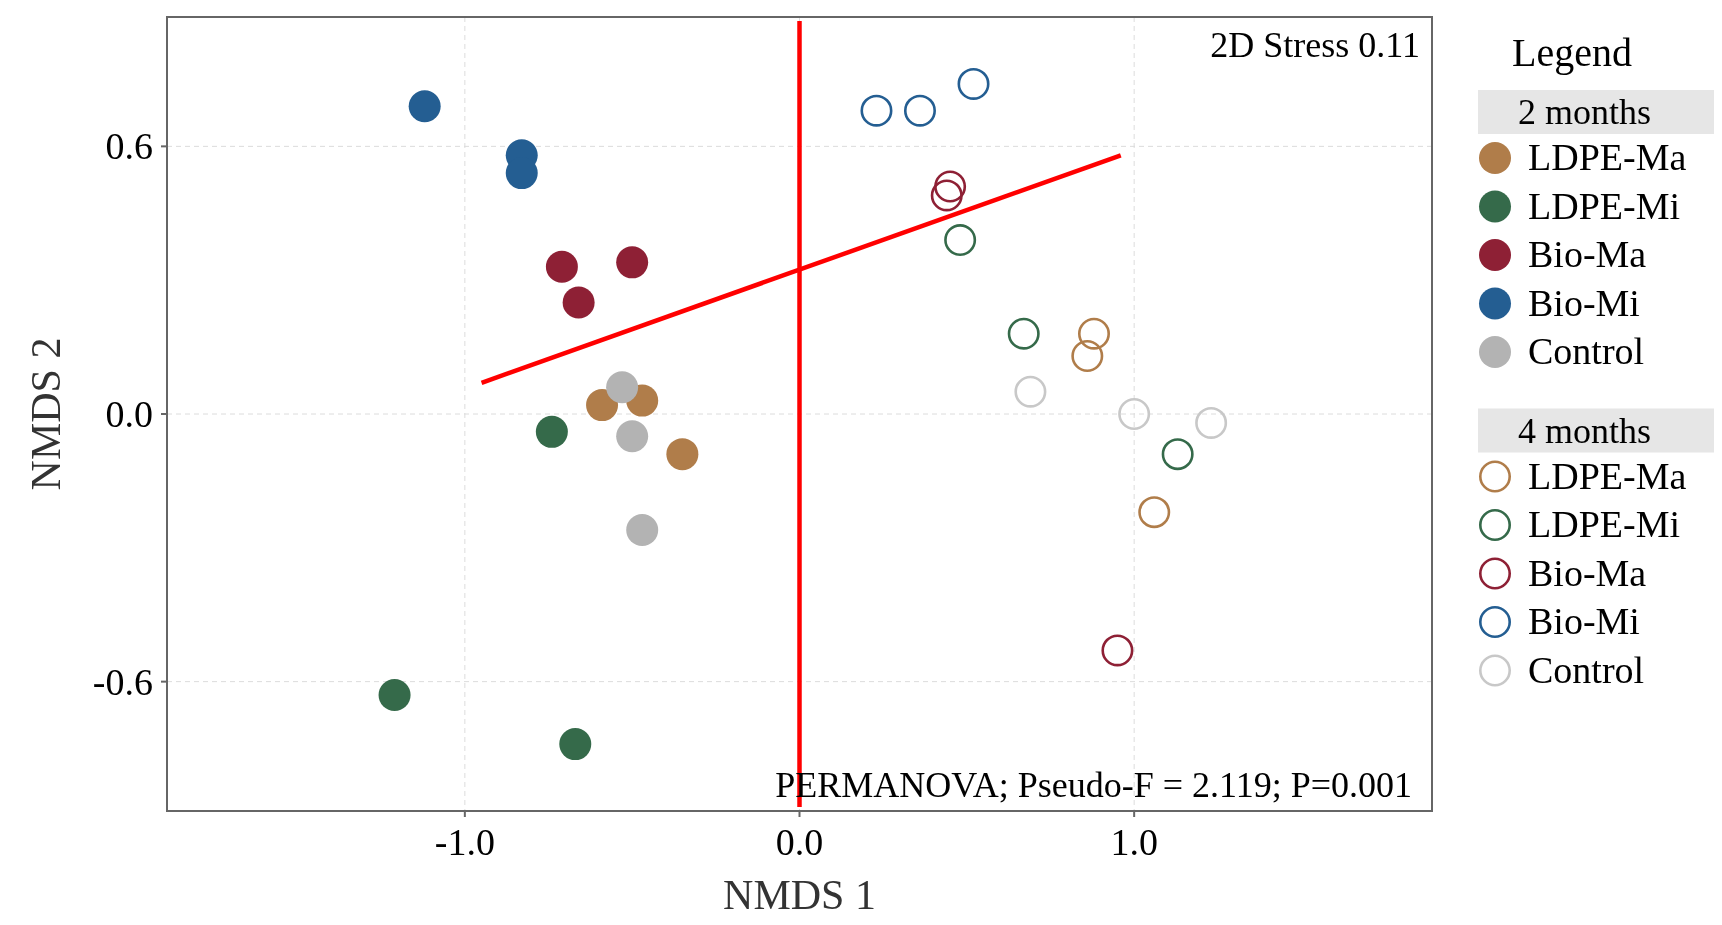  I want to click on y-axis-title: NMDS 2, so click(46, 414).